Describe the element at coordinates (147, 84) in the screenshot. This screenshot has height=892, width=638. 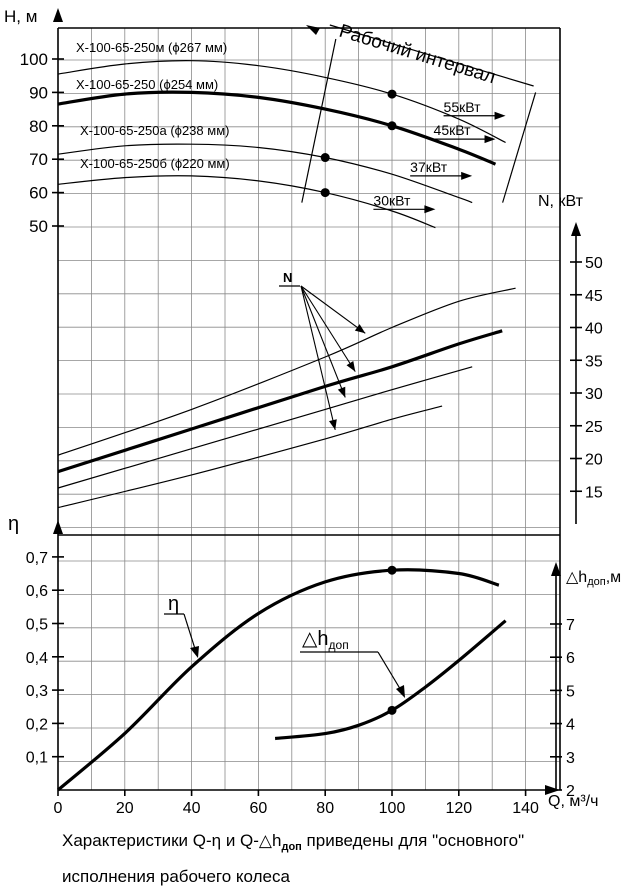
I see `head-curve-label: Х-100-65-250 (ϕ254 мм)` at that location.